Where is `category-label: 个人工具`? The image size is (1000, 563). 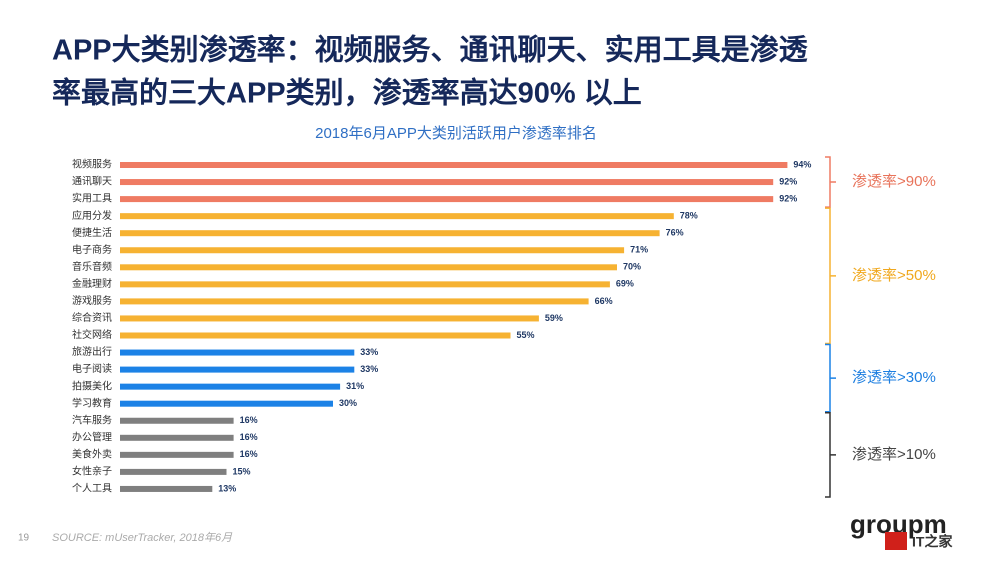
category-label: 个人工具 is located at coordinates (92, 489).